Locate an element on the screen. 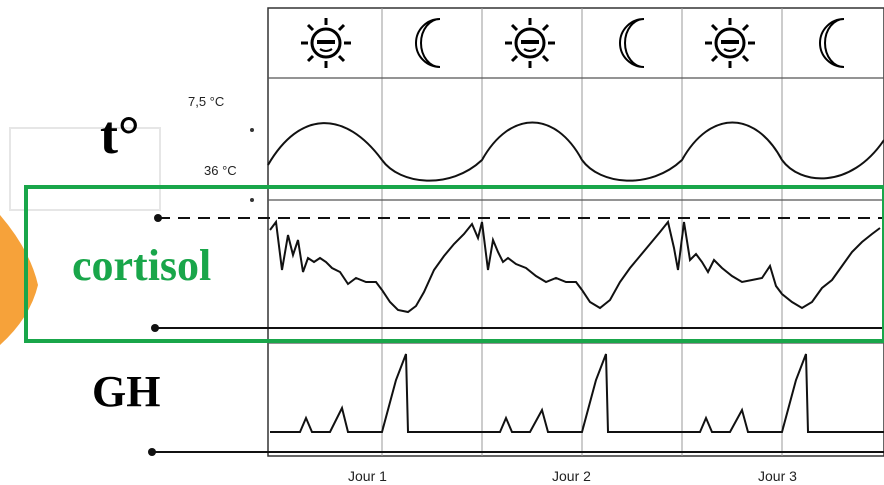 Image resolution: width=884 pixels, height=485 pixels. temperature-label: t° is located at coordinates (120, 135).